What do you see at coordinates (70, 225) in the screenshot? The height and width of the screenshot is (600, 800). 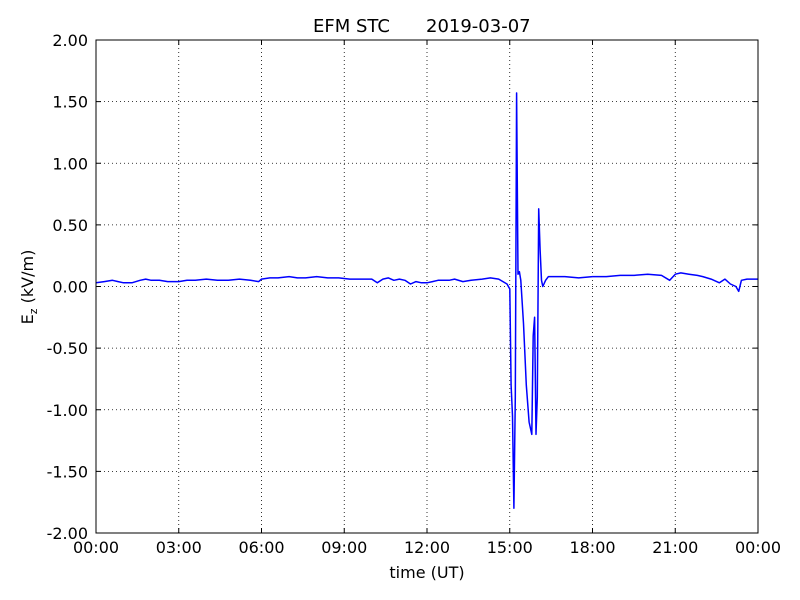 I see `y-tick-label: 0.50` at bounding box center [70, 225].